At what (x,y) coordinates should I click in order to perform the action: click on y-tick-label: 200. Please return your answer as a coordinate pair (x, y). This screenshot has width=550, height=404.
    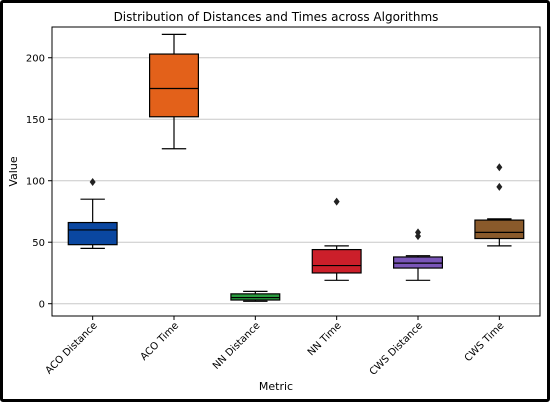
    Looking at the image, I should click on (35, 59).